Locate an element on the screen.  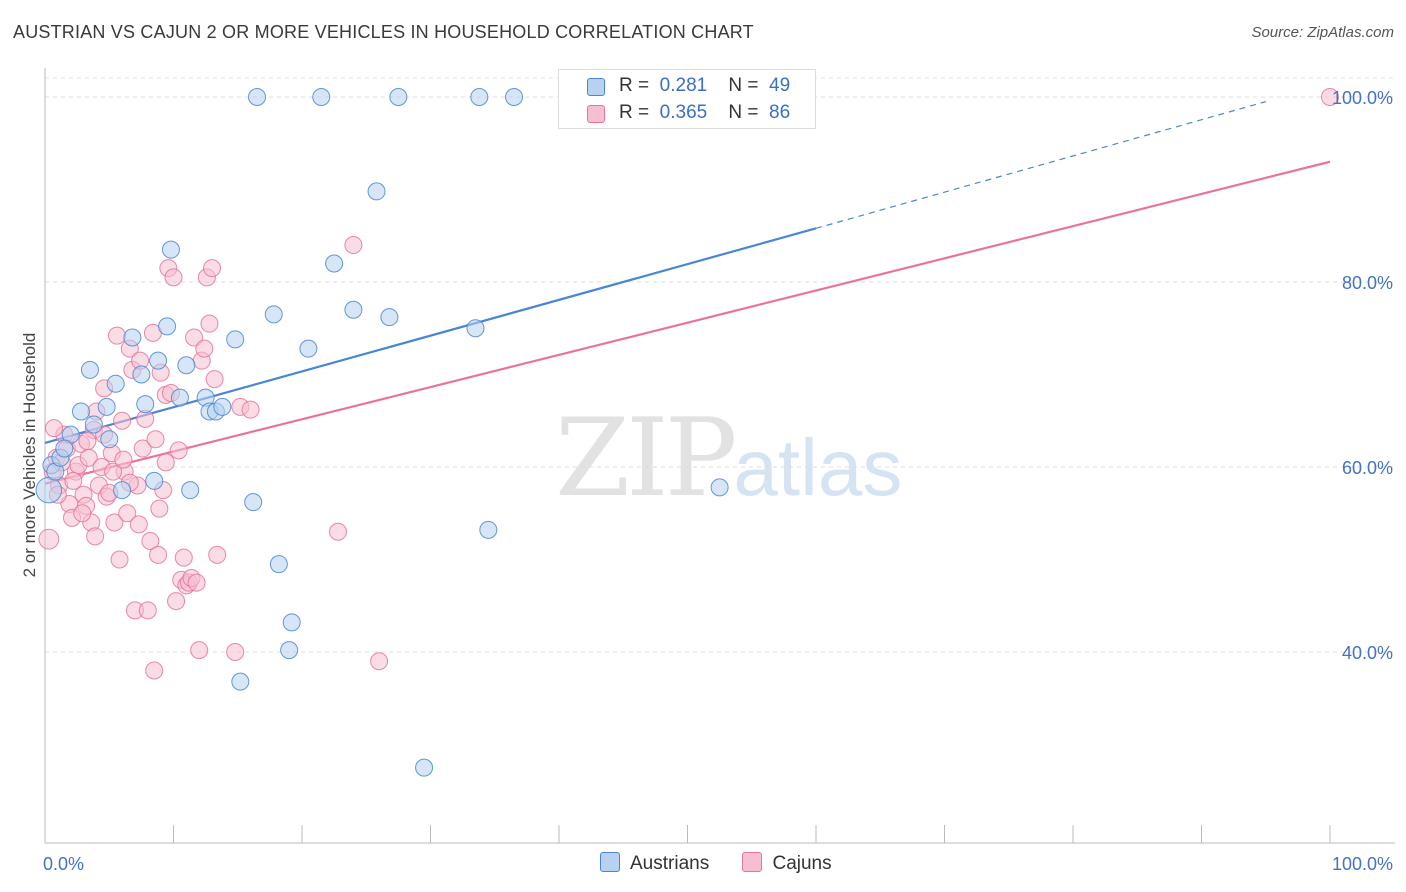
x-tick-label-min: 0.0% is located at coordinates (63, 864).